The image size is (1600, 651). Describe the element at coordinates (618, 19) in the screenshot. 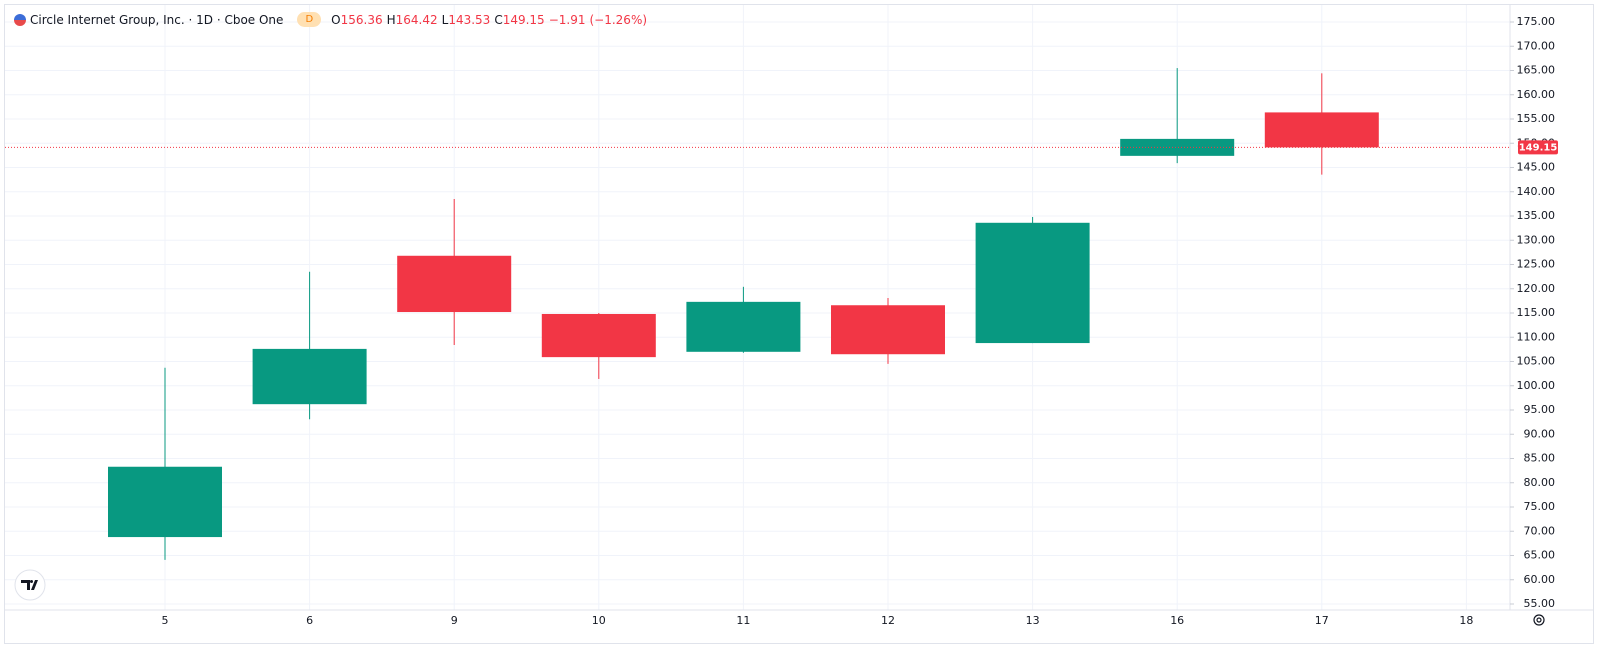

I see `change-percent: (−1.26%)` at that location.